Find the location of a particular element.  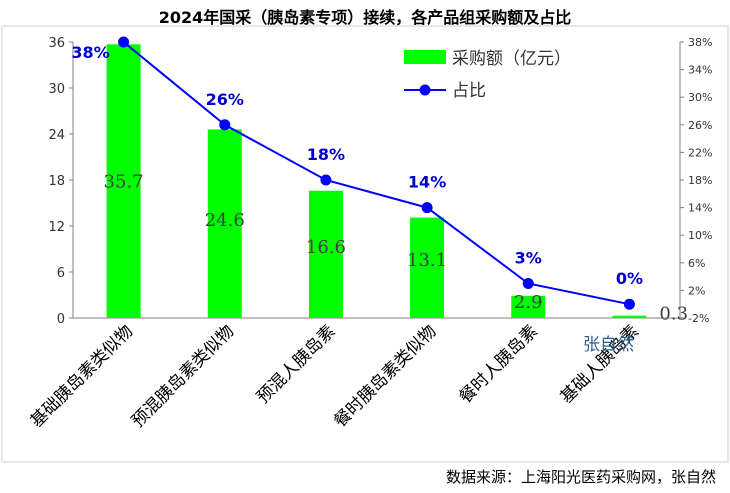

source-note: 数据来源：上海阳光医药采购网，张自然 is located at coordinates (580, 477).